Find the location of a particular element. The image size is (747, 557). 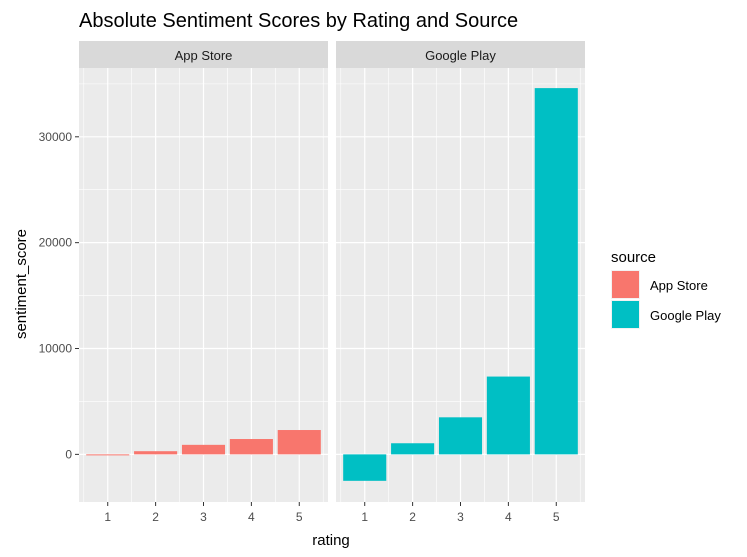

y-tick-label: 30000 is located at coordinates (56, 137).